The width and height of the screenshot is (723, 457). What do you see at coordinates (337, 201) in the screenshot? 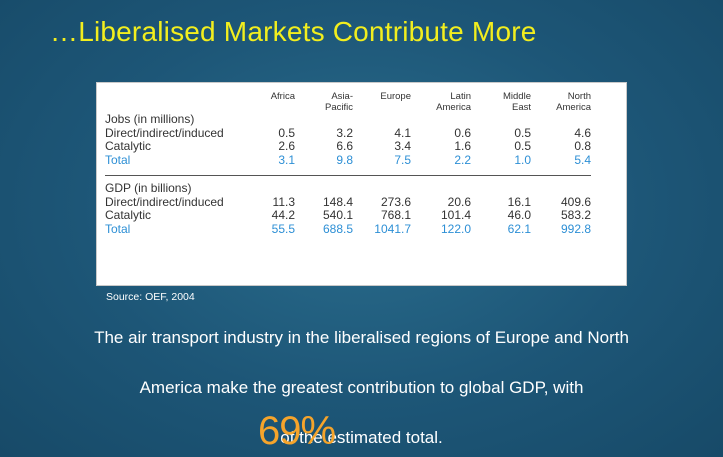
I see `table-cell: 148.4` at bounding box center [337, 201].